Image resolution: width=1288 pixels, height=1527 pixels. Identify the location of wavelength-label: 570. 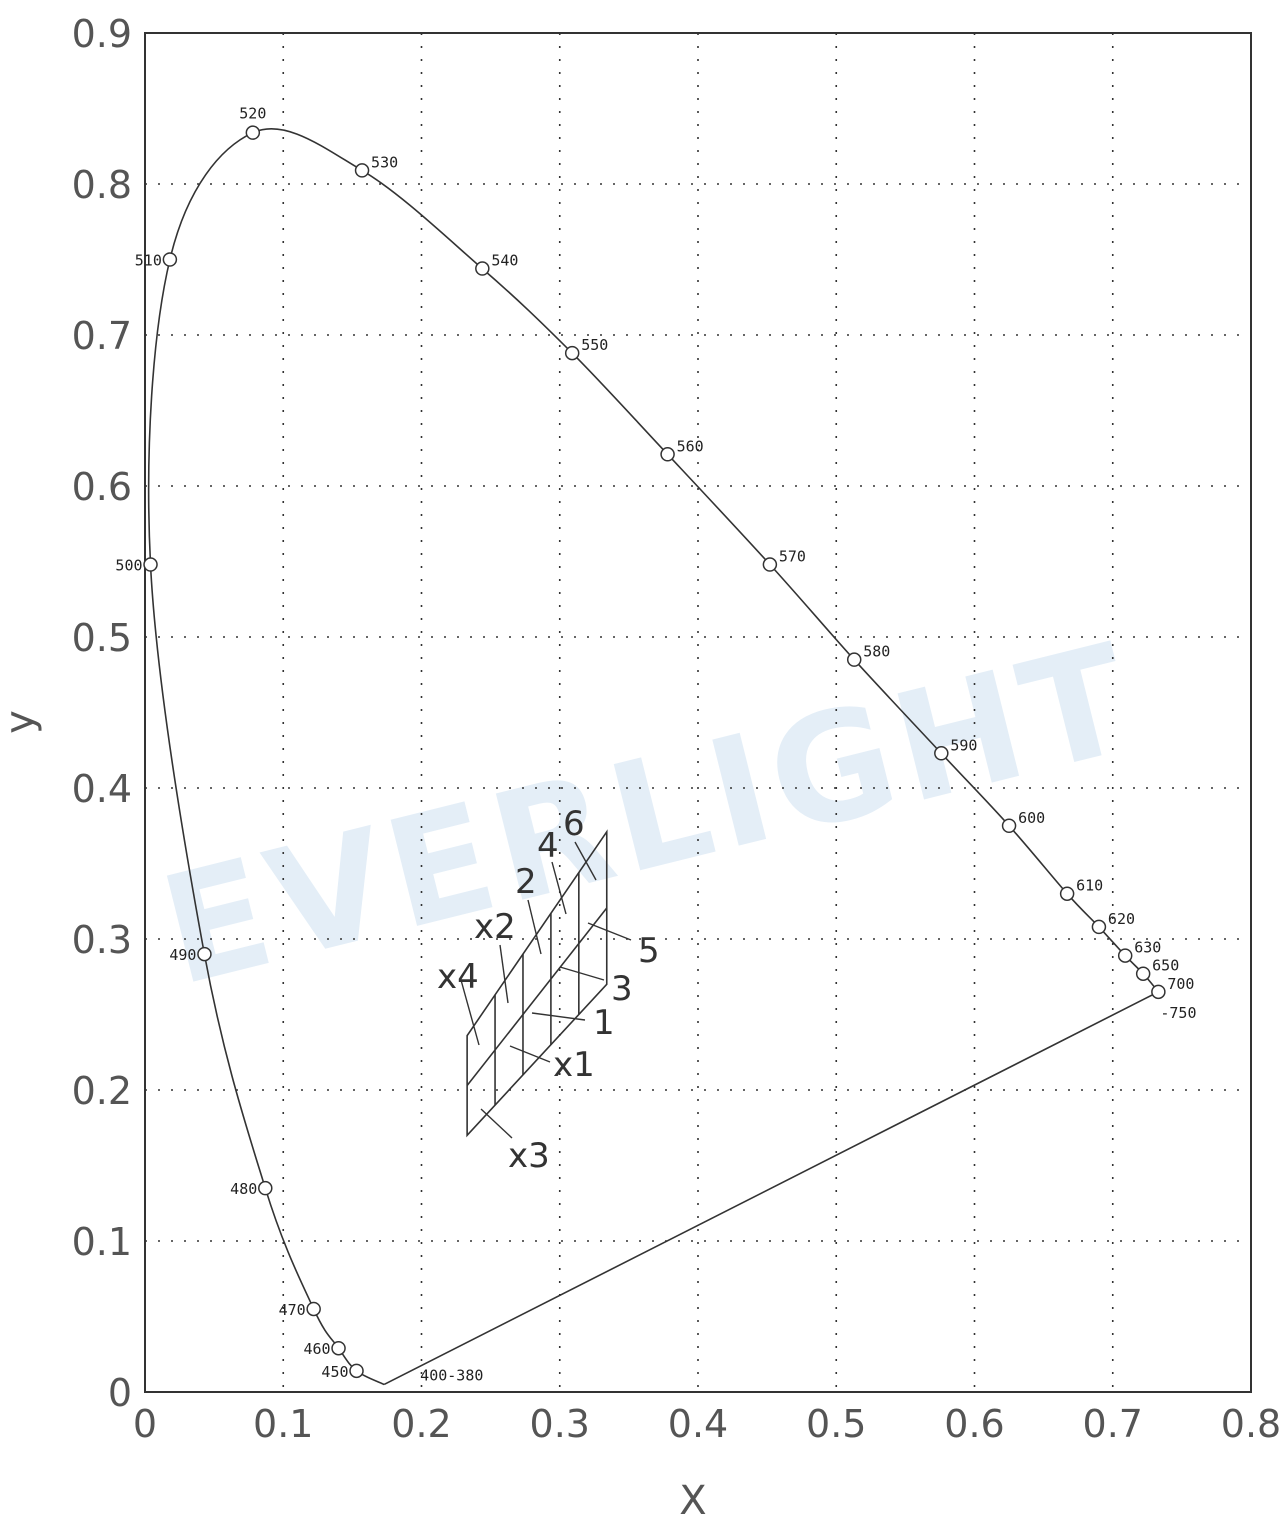
(792, 557).